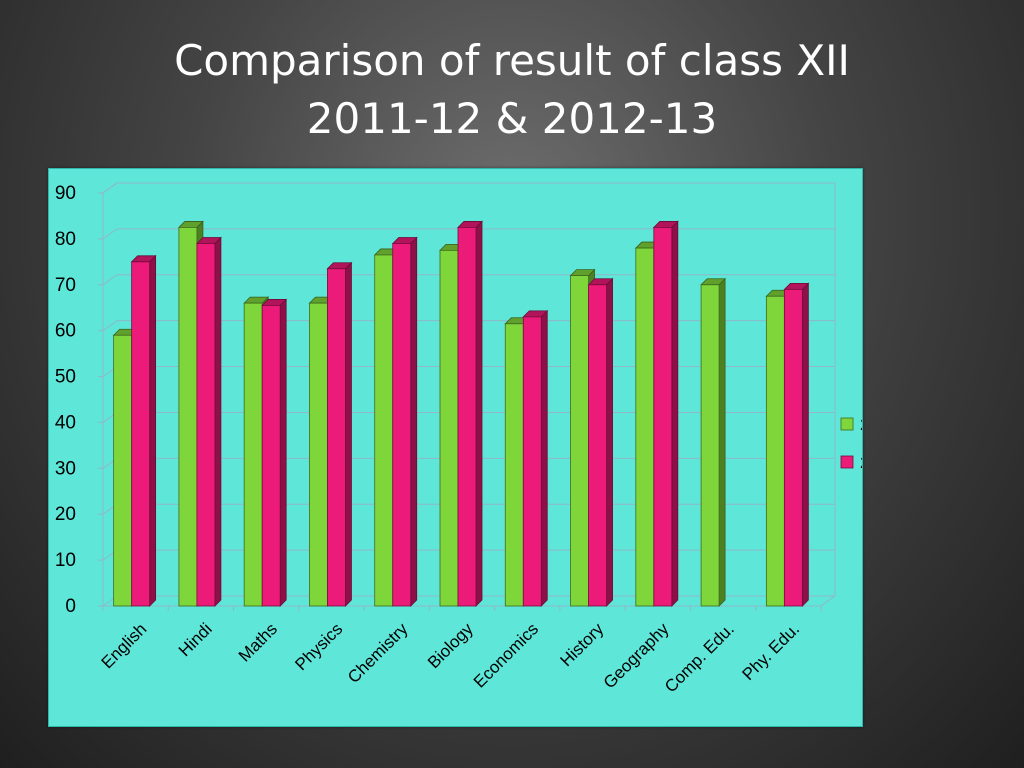  I want to click on slide-title-line2: 2011-12 & 2012-13, so click(512, 119).